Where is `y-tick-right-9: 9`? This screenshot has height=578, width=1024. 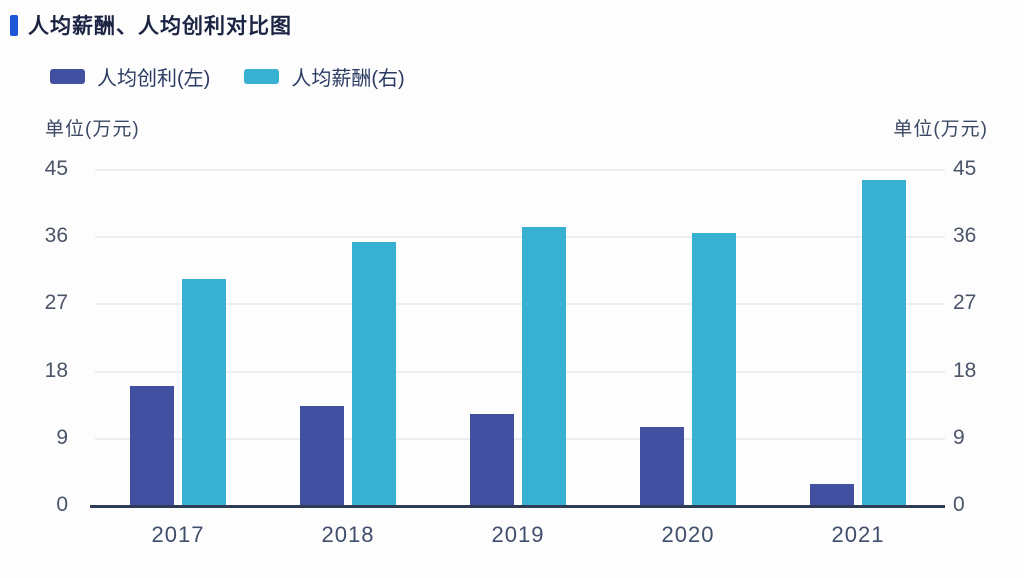 y-tick-right-9: 9 is located at coordinates (959, 437).